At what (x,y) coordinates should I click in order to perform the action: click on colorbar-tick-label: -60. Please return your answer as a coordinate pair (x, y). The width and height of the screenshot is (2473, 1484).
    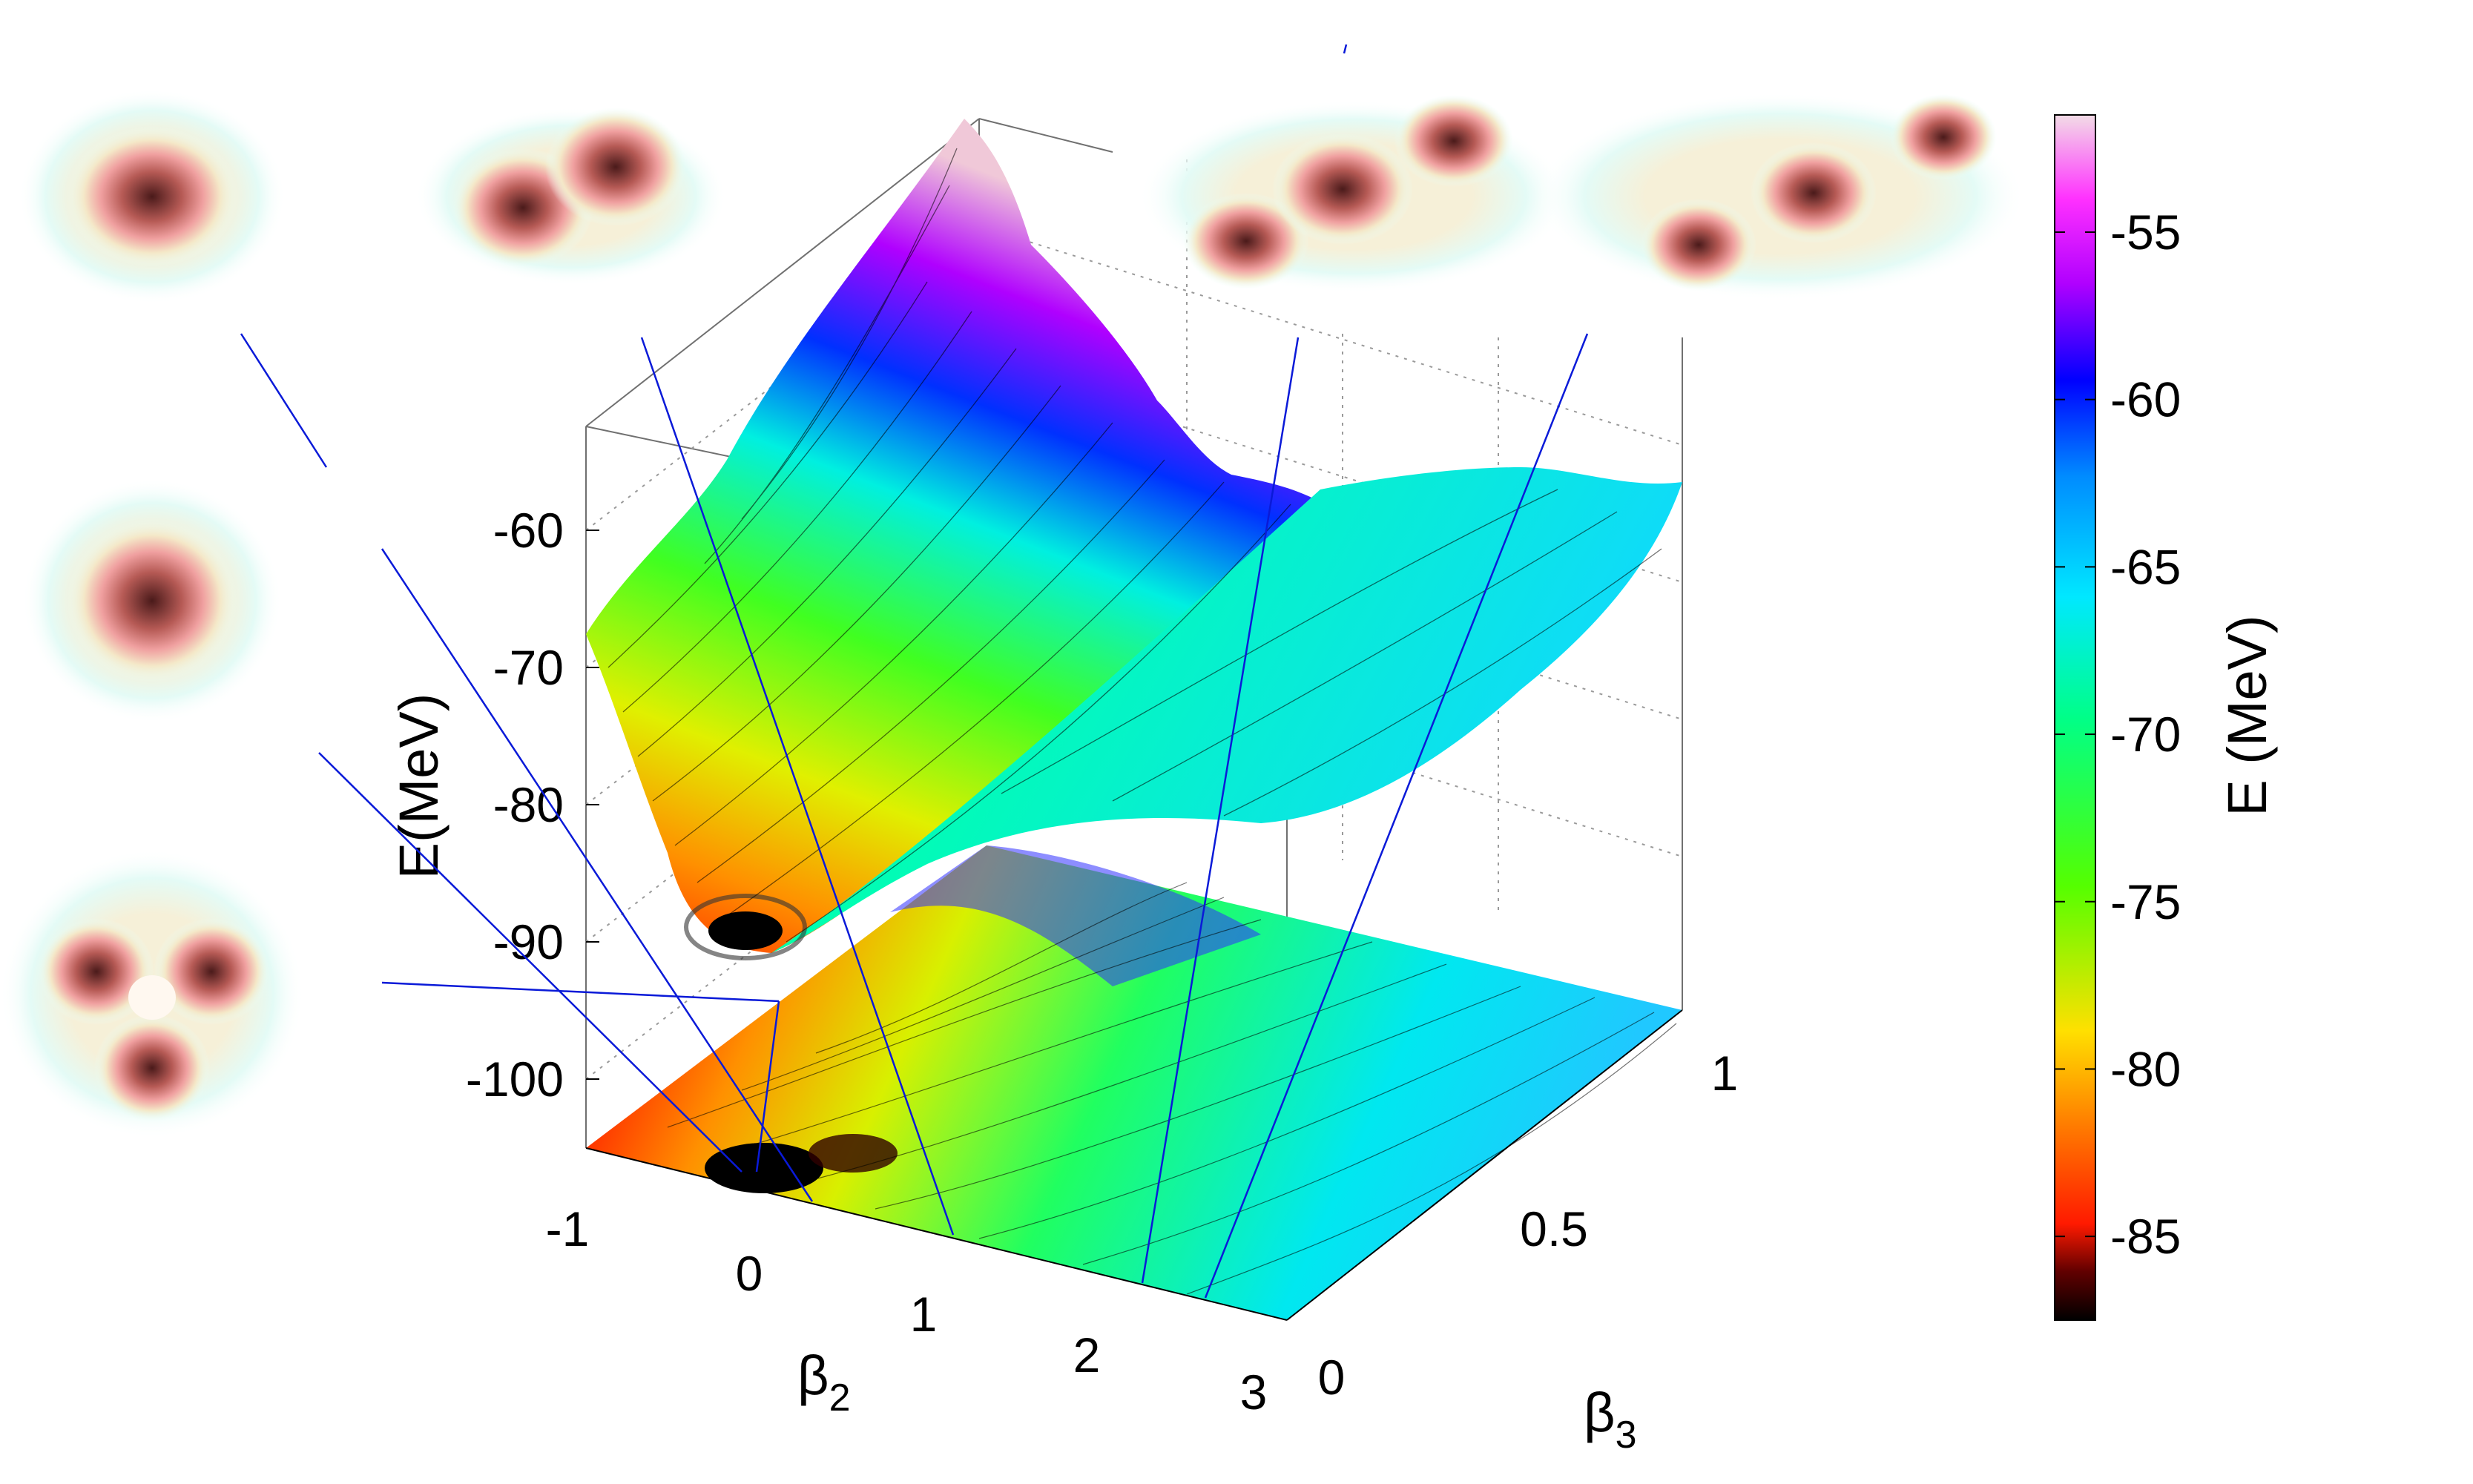
    Looking at the image, I should click on (2145, 399).